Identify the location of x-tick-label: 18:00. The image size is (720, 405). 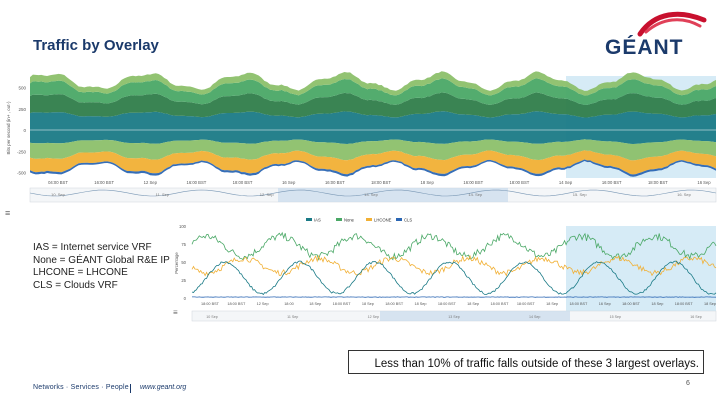
(289, 304).